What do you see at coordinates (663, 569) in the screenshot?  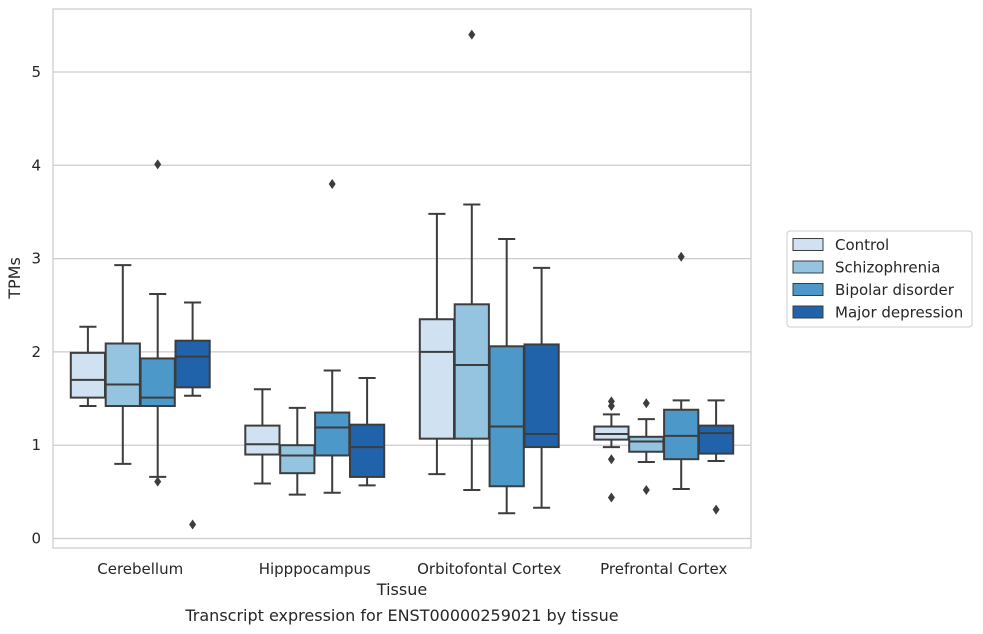 I see `x-tick-label: Prefrontal Cortex` at bounding box center [663, 569].